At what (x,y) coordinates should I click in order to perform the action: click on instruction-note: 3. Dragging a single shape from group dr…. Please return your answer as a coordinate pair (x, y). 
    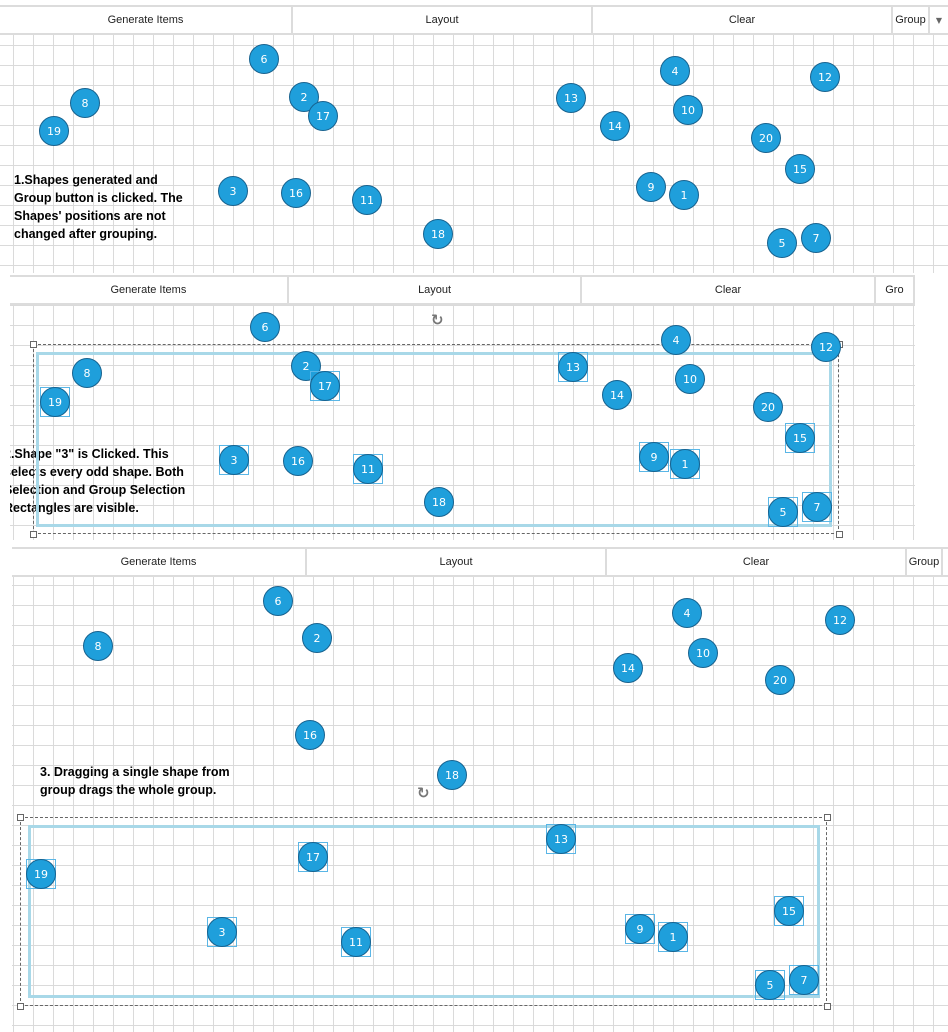
    Looking at the image, I should click on (135, 781).